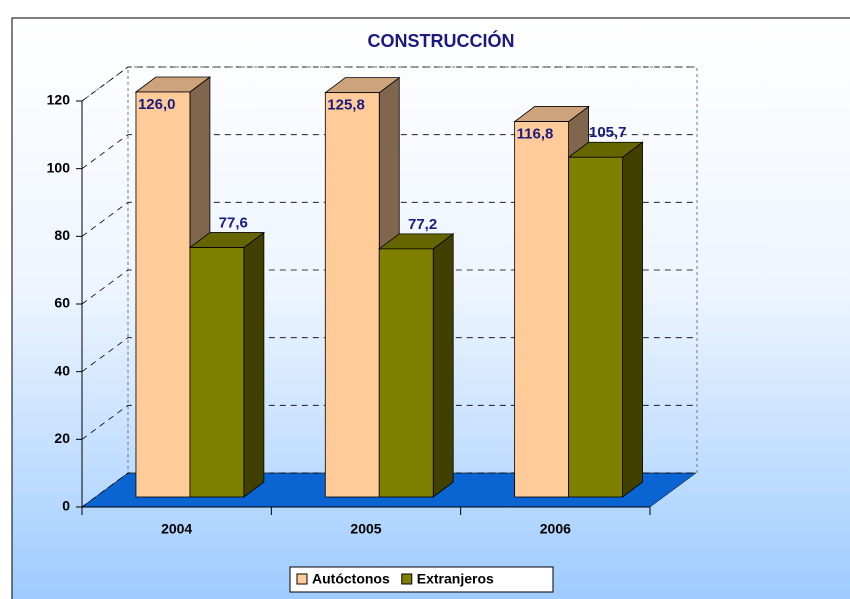 This screenshot has width=850, height=599. I want to click on legend-label: Extranjeros, so click(455, 579).